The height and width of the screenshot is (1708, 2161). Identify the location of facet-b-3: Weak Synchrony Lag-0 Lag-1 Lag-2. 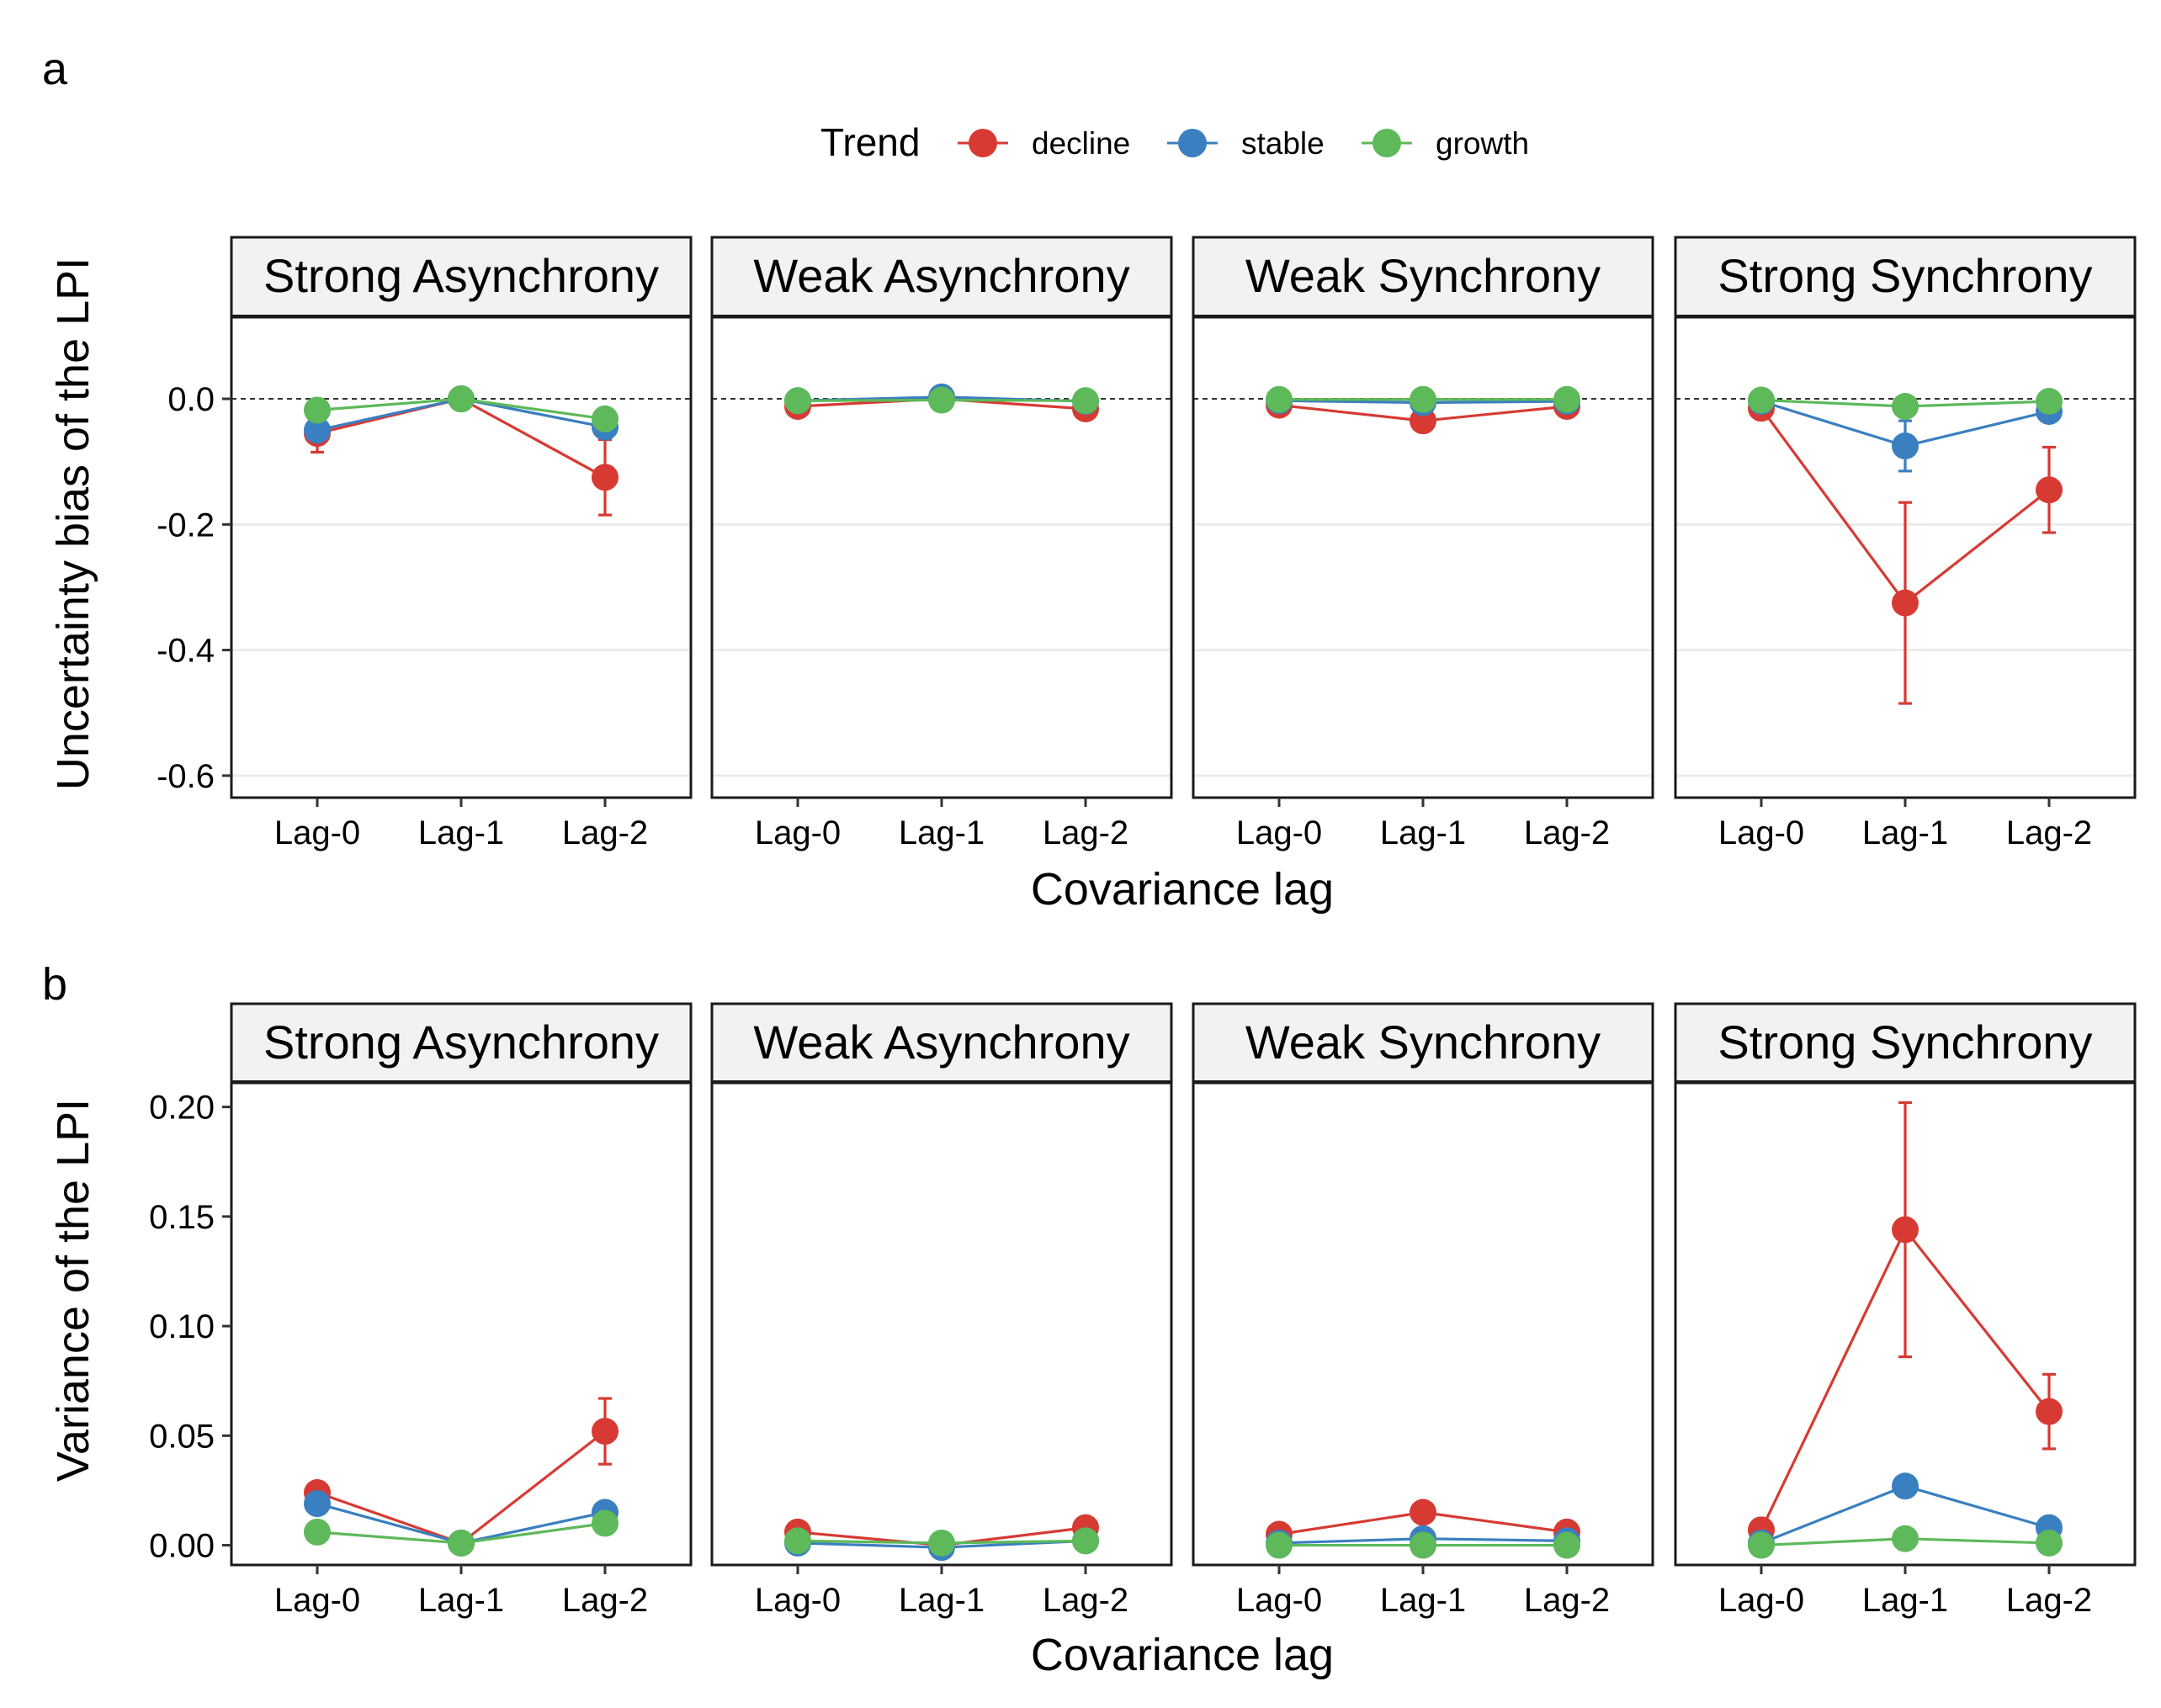
(1423, 1311).